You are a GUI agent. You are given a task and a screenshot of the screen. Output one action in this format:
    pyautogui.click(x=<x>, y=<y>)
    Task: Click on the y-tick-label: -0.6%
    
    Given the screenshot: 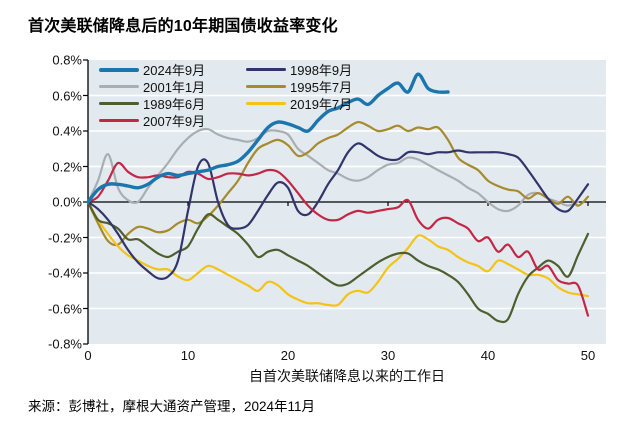 What is the action you would take?
    pyautogui.click(x=65, y=308)
    